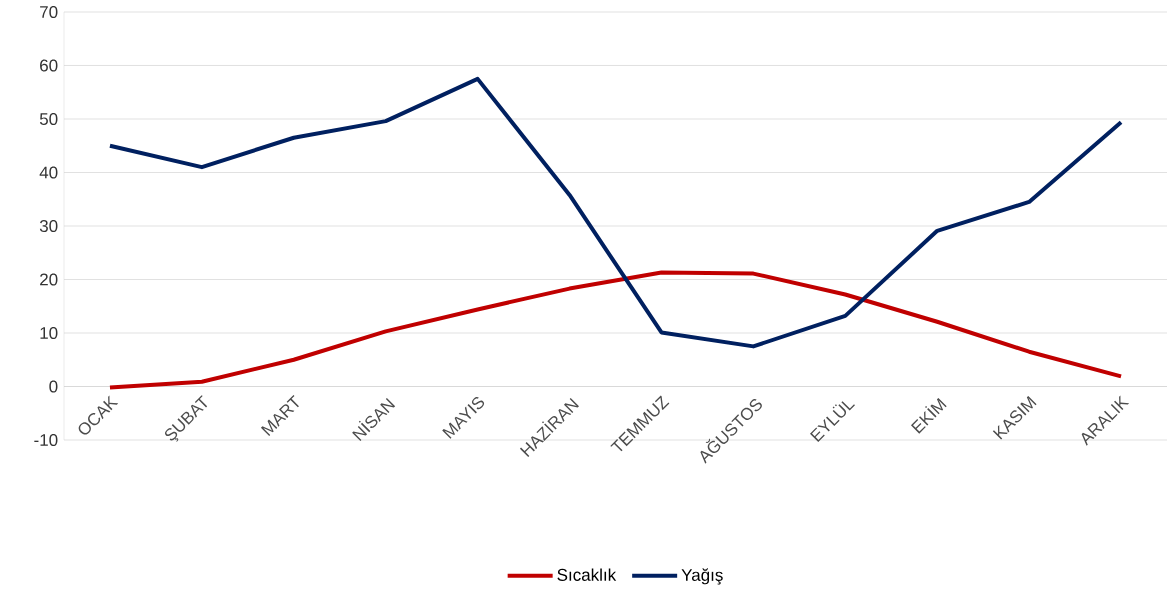 The image size is (1173, 599). What do you see at coordinates (49, 333) in the screenshot?
I see `y-tick-label: 10` at bounding box center [49, 333].